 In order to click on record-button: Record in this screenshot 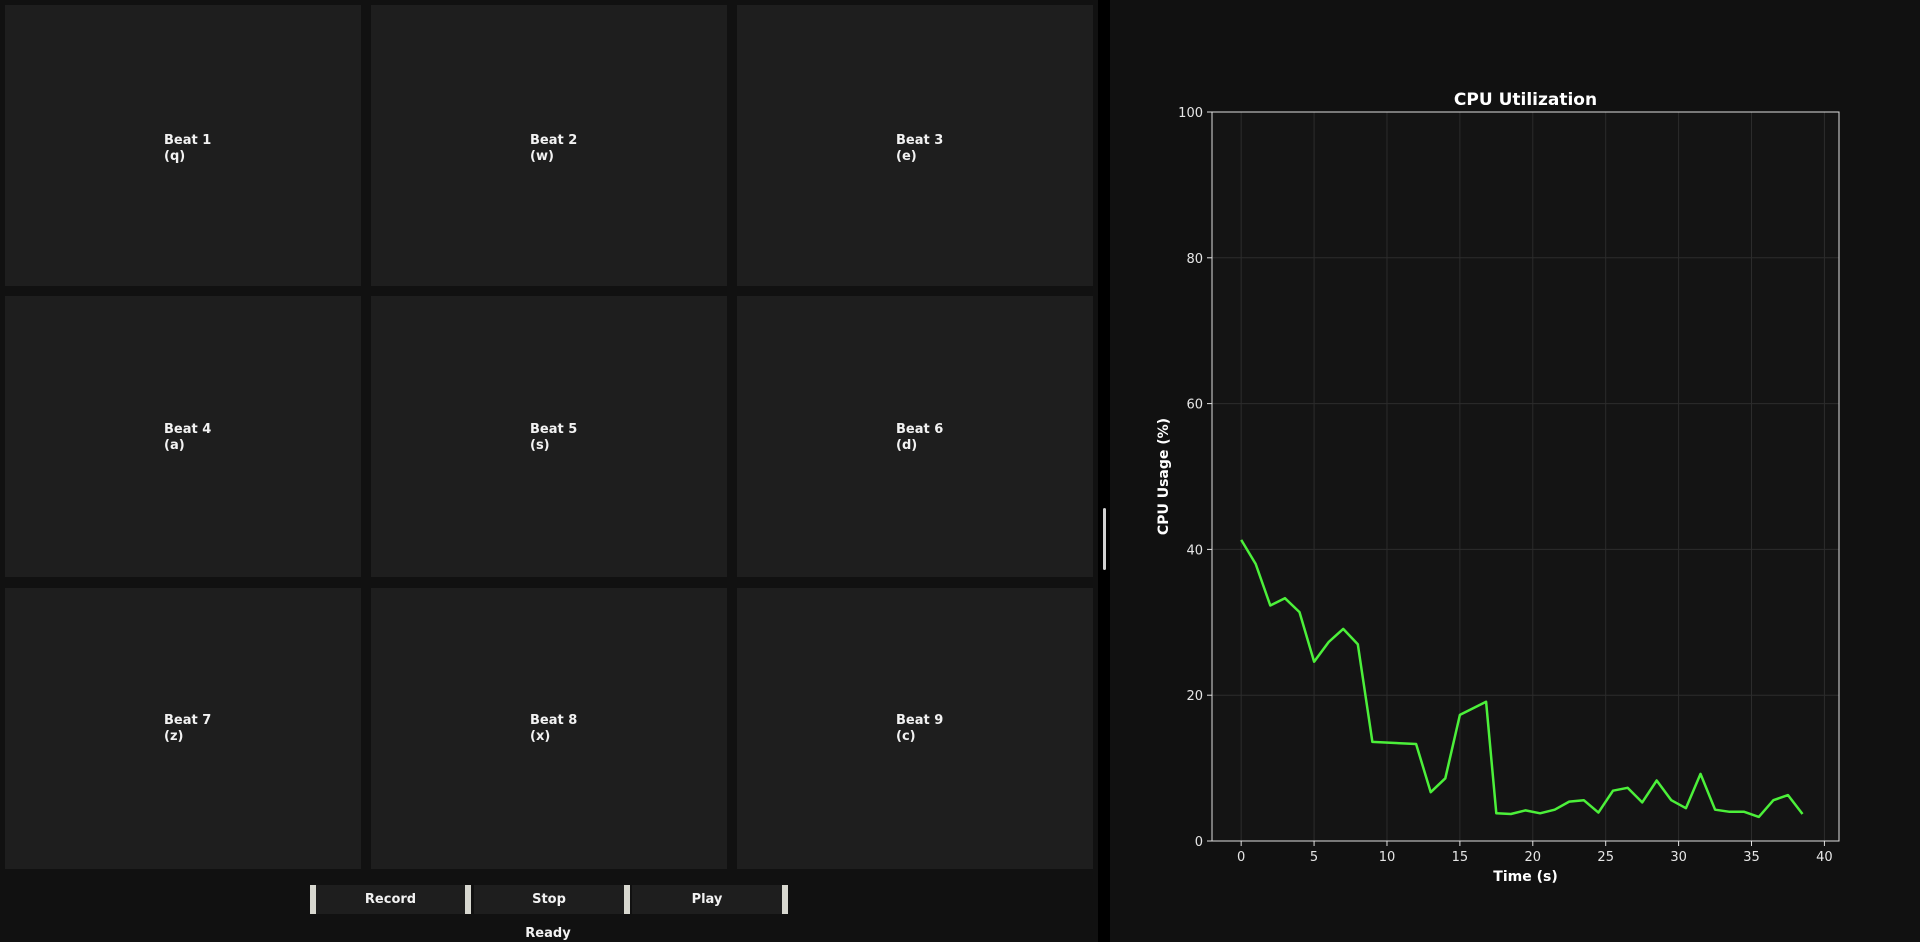, I will do `click(390, 899)`.